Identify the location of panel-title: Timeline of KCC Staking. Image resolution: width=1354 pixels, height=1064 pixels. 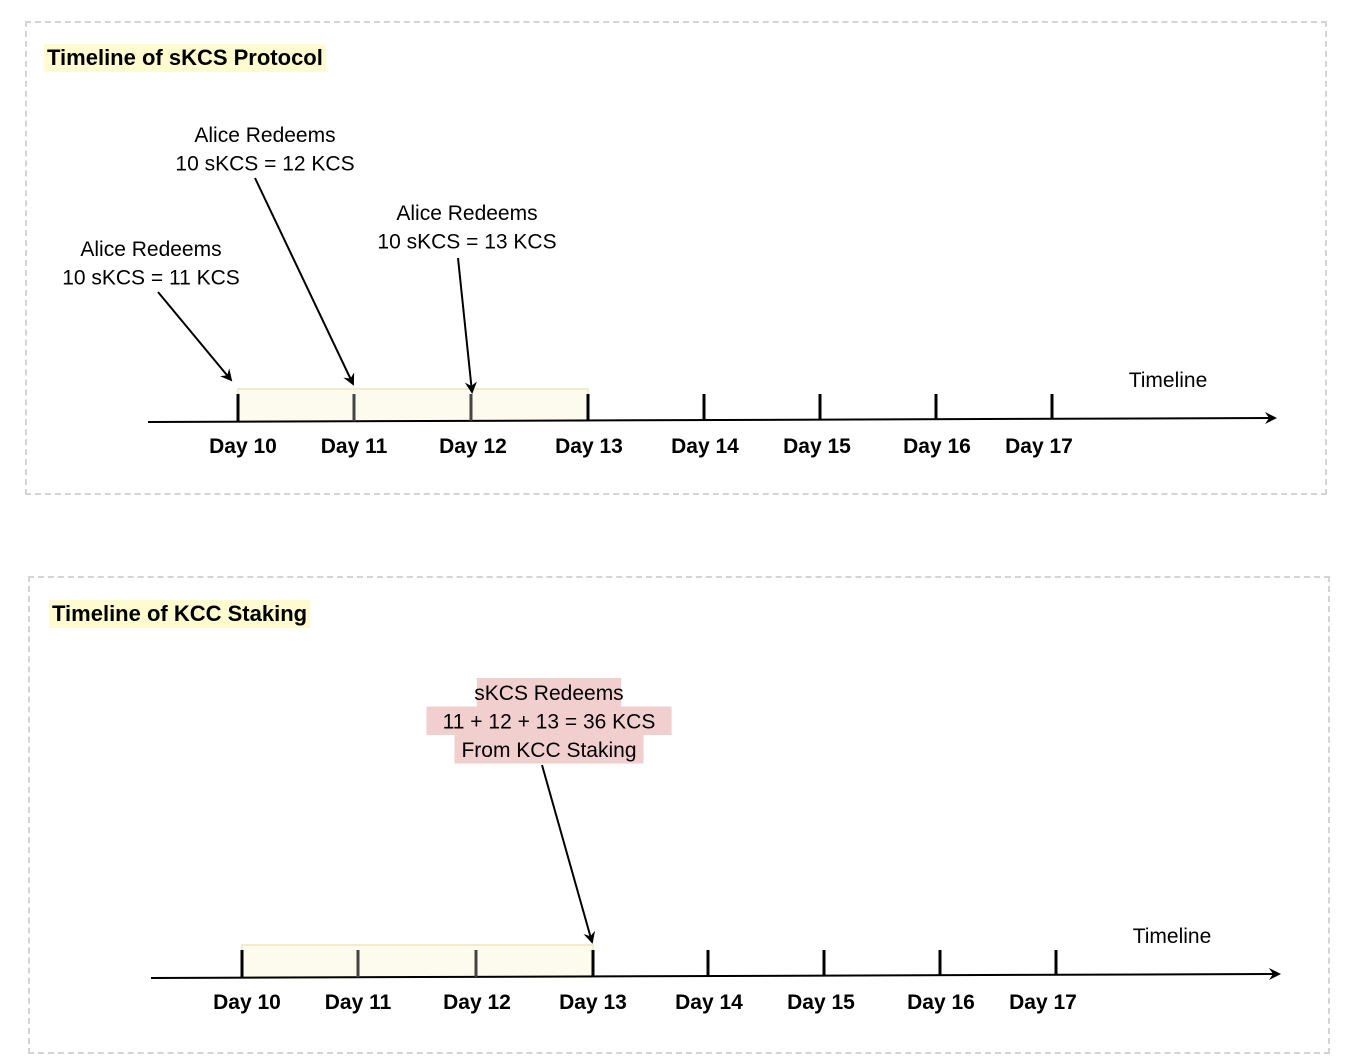
(180, 614).